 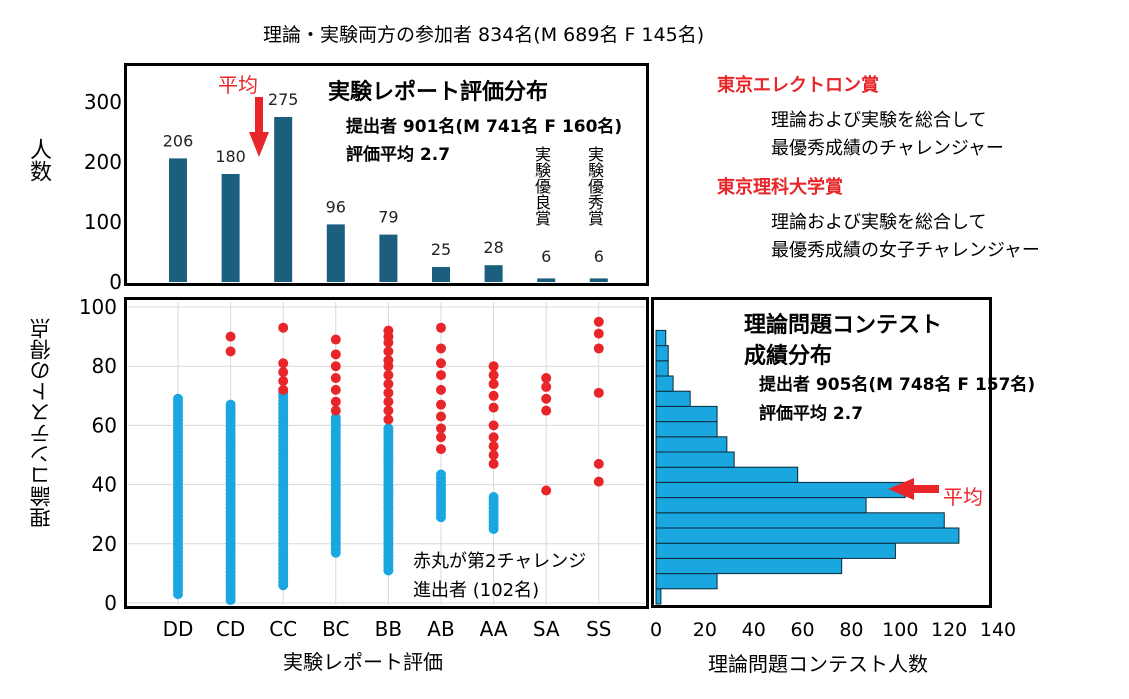 What do you see at coordinates (398, 155) in the screenshot?
I see `report-chart-stat-mean: 評価平均 2.7` at bounding box center [398, 155].